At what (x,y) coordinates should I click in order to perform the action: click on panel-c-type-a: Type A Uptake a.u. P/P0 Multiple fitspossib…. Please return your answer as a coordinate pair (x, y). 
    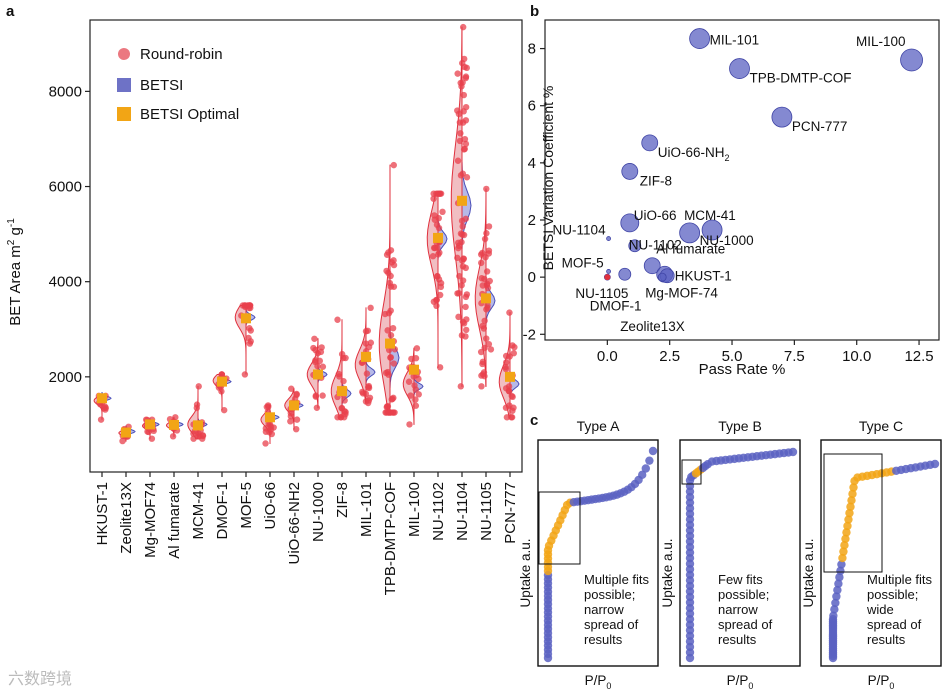
    Looking at the image, I should click on (588, 554).